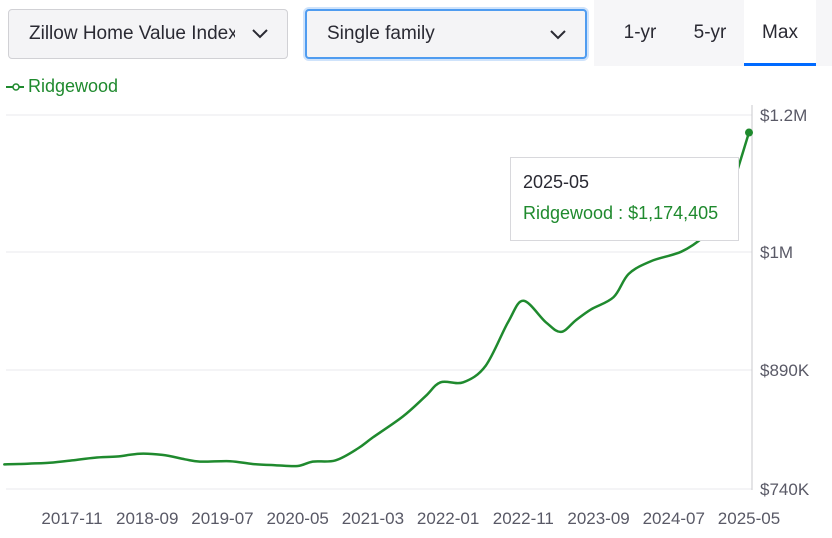 This screenshot has width=832, height=538. I want to click on x-tick-label: 2024-07, so click(674, 518).